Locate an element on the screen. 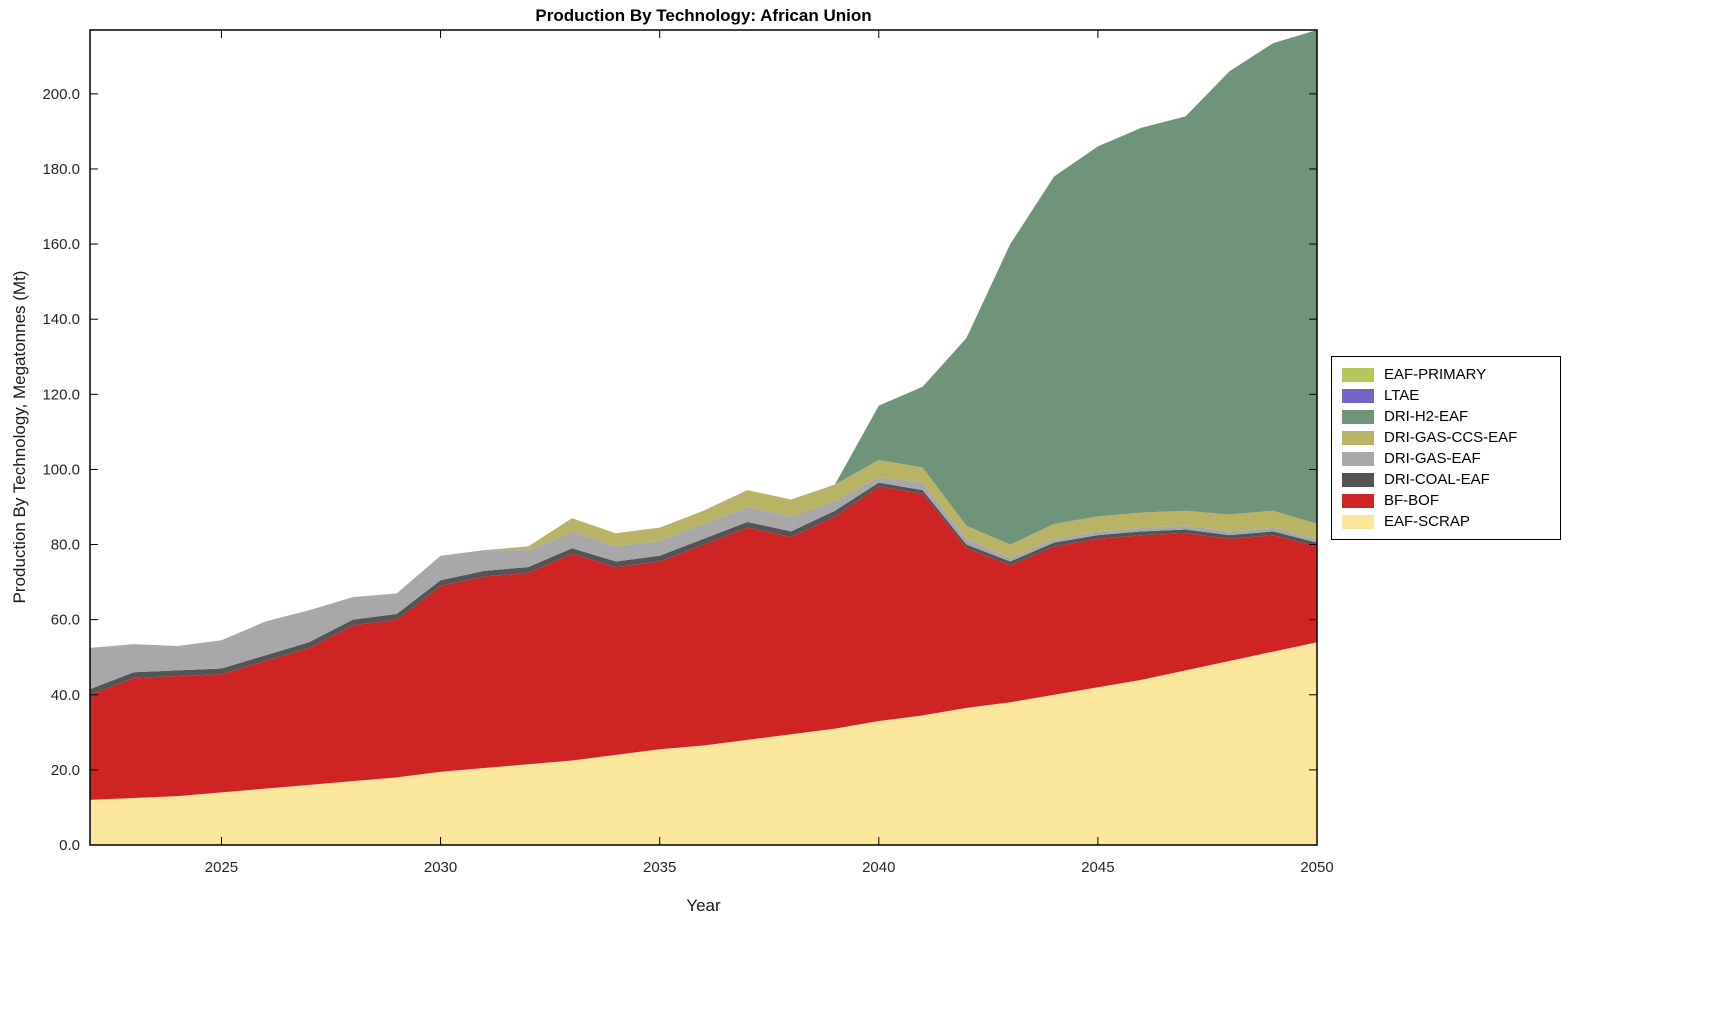  area-eaf-scrap is located at coordinates (703, 743).